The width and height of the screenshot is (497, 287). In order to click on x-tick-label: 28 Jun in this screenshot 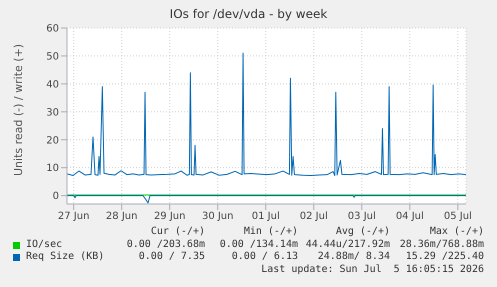, I will do `click(122, 216)`.